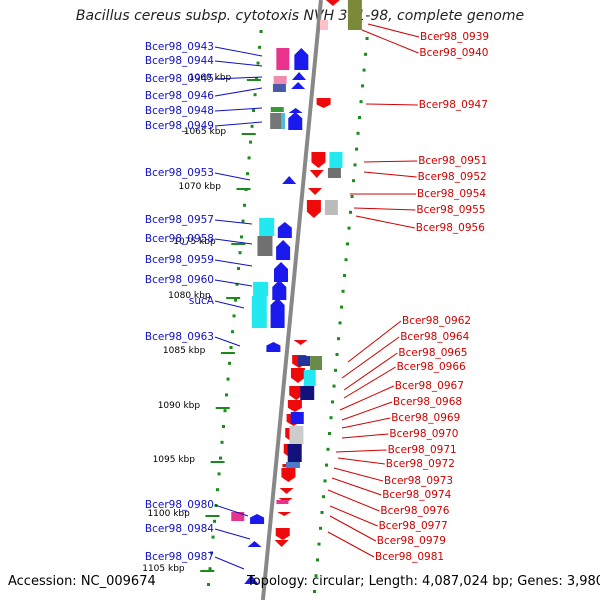 The image size is (600, 600). I want to click on gene-label: Bcer98_0970, so click(424, 434).